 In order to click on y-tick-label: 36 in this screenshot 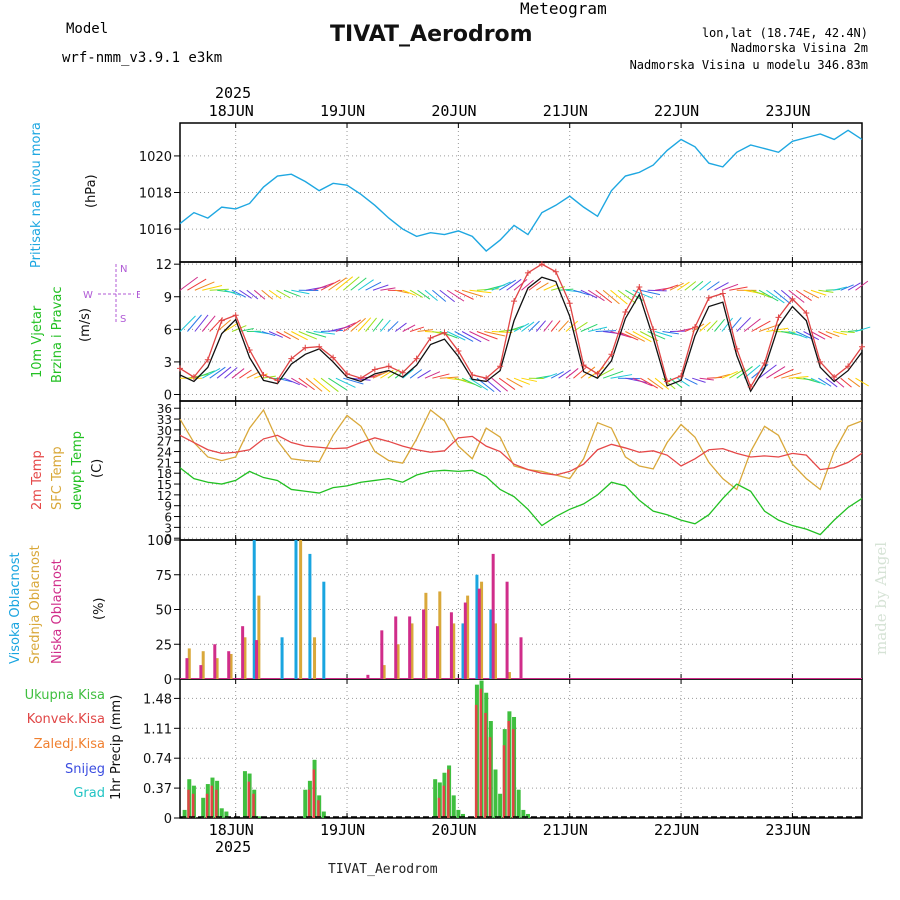, I will do `click(164, 409)`.